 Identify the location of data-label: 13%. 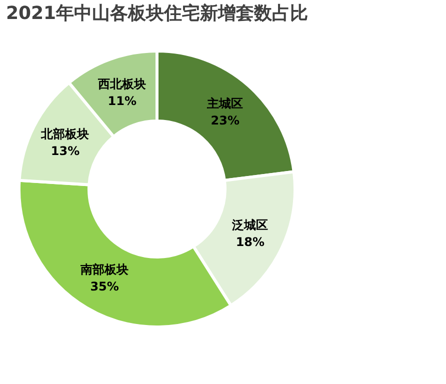
(65, 151).